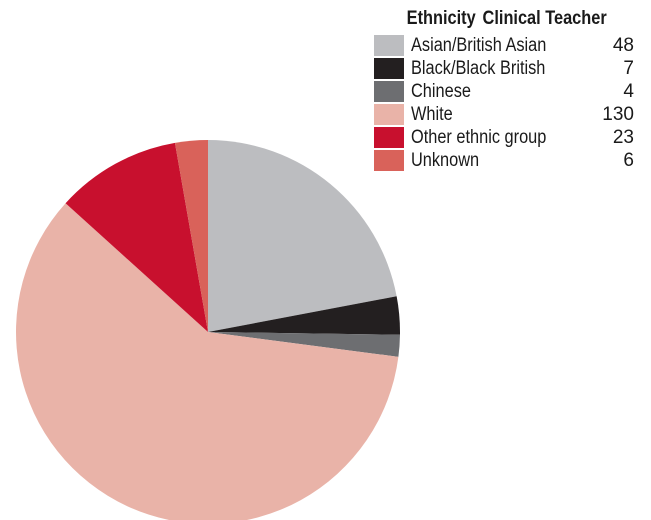  I want to click on legend-item: Chinese 4, so click(505, 91).